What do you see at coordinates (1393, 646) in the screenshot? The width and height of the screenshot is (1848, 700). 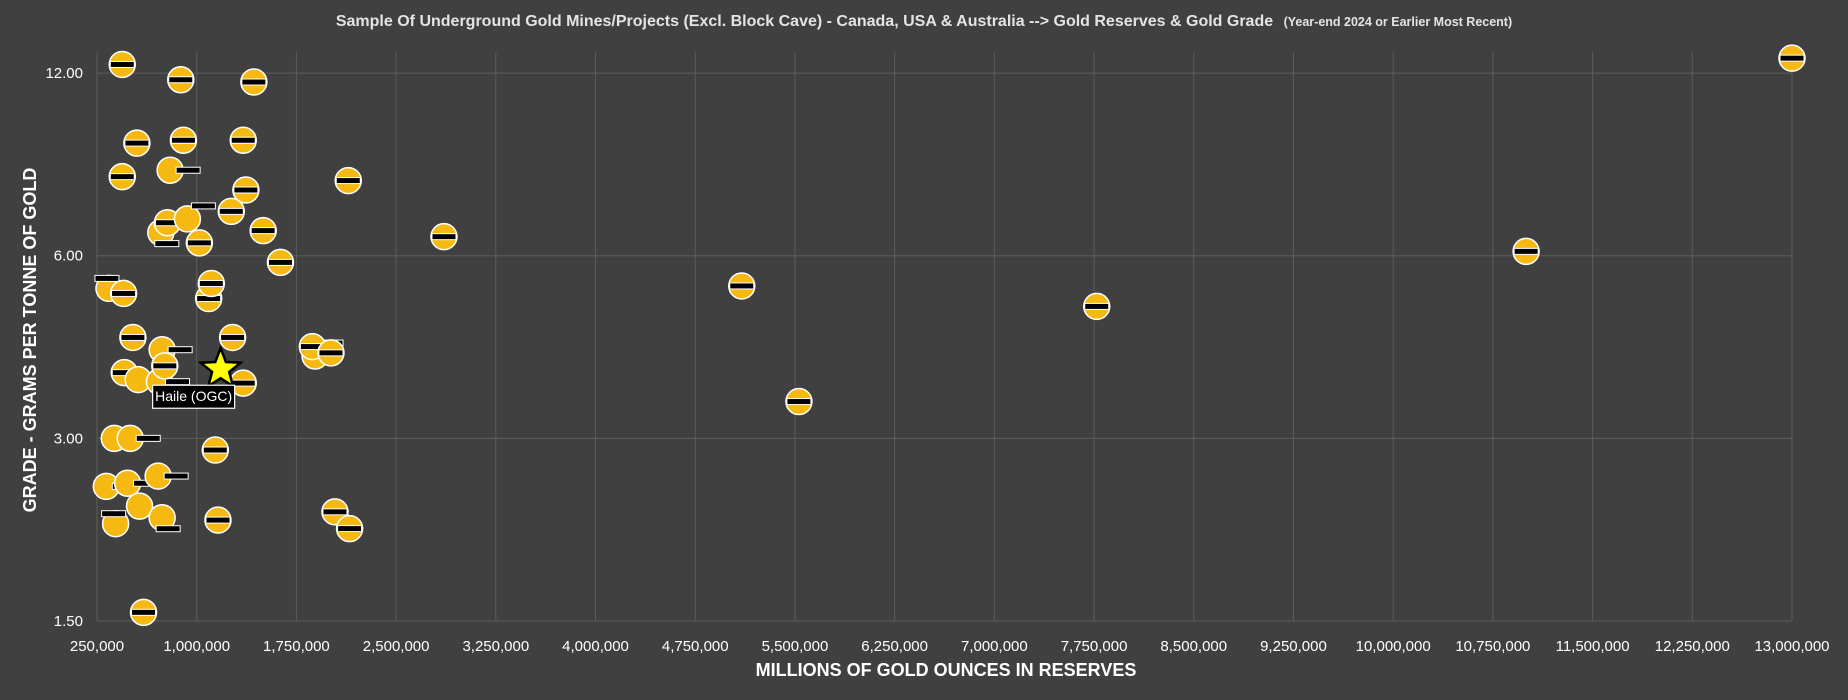 I see `x-tick-label: 10,000,000` at bounding box center [1393, 646].